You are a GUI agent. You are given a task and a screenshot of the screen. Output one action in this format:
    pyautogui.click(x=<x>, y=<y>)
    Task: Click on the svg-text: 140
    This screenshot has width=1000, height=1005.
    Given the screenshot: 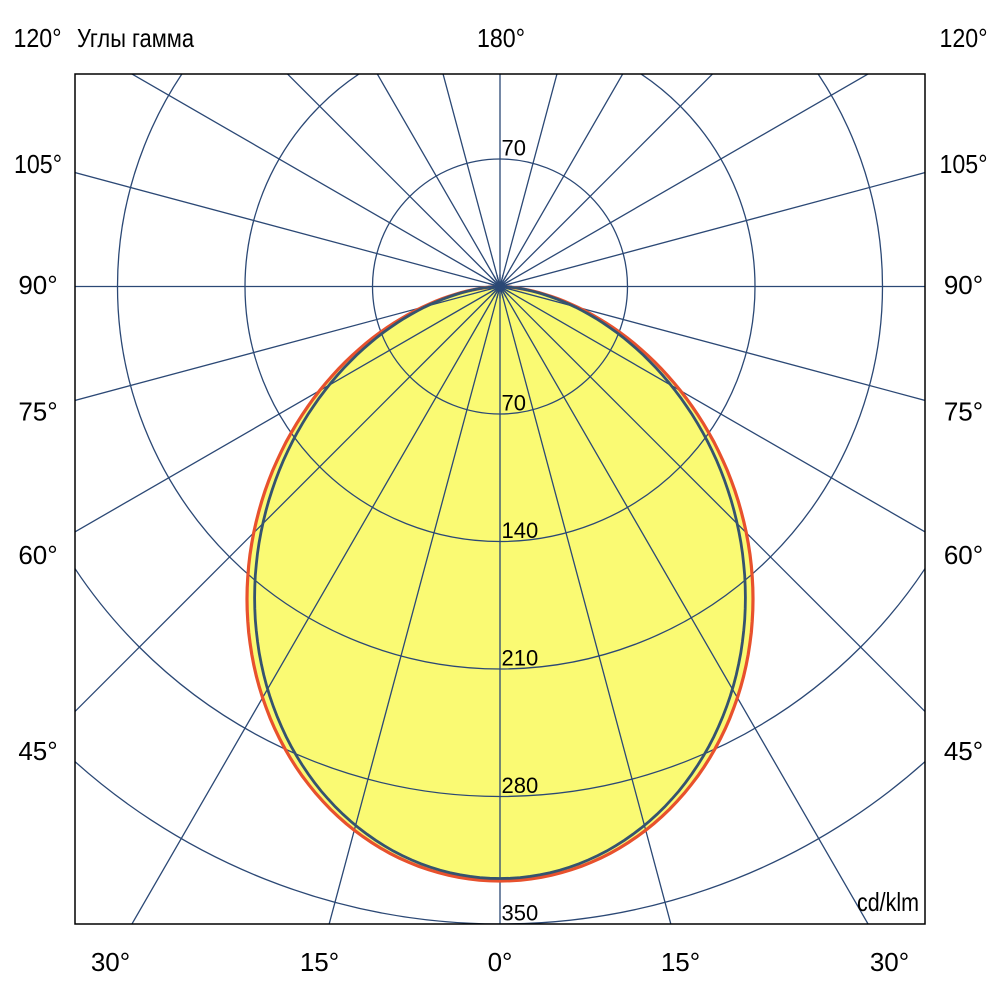 What is the action you would take?
    pyautogui.click(x=520, y=530)
    